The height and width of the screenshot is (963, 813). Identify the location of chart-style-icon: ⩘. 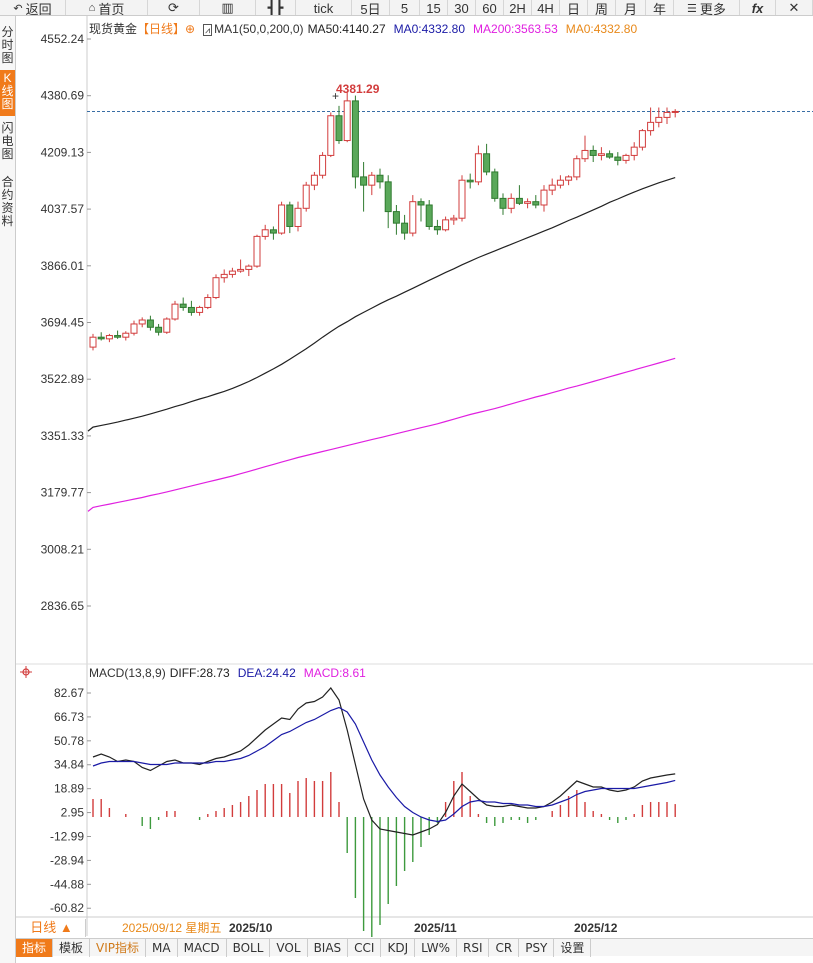
(208, 30).